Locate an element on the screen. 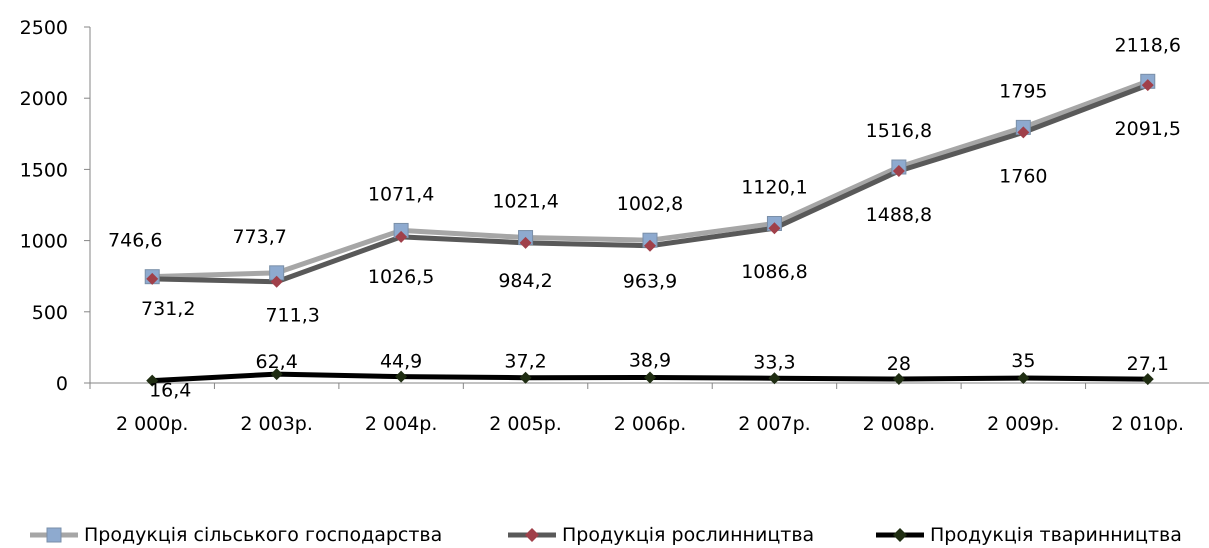 The image size is (1209, 548). data-label: 1120,1 is located at coordinates (774, 187).